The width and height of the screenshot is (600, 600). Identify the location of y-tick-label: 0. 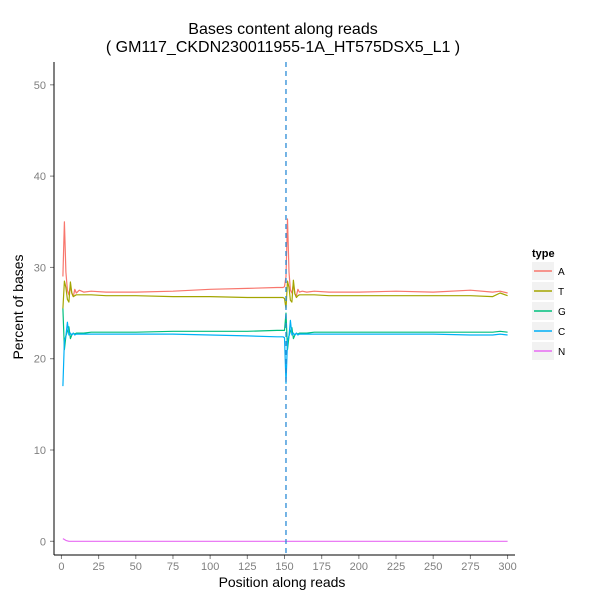
(43, 542).